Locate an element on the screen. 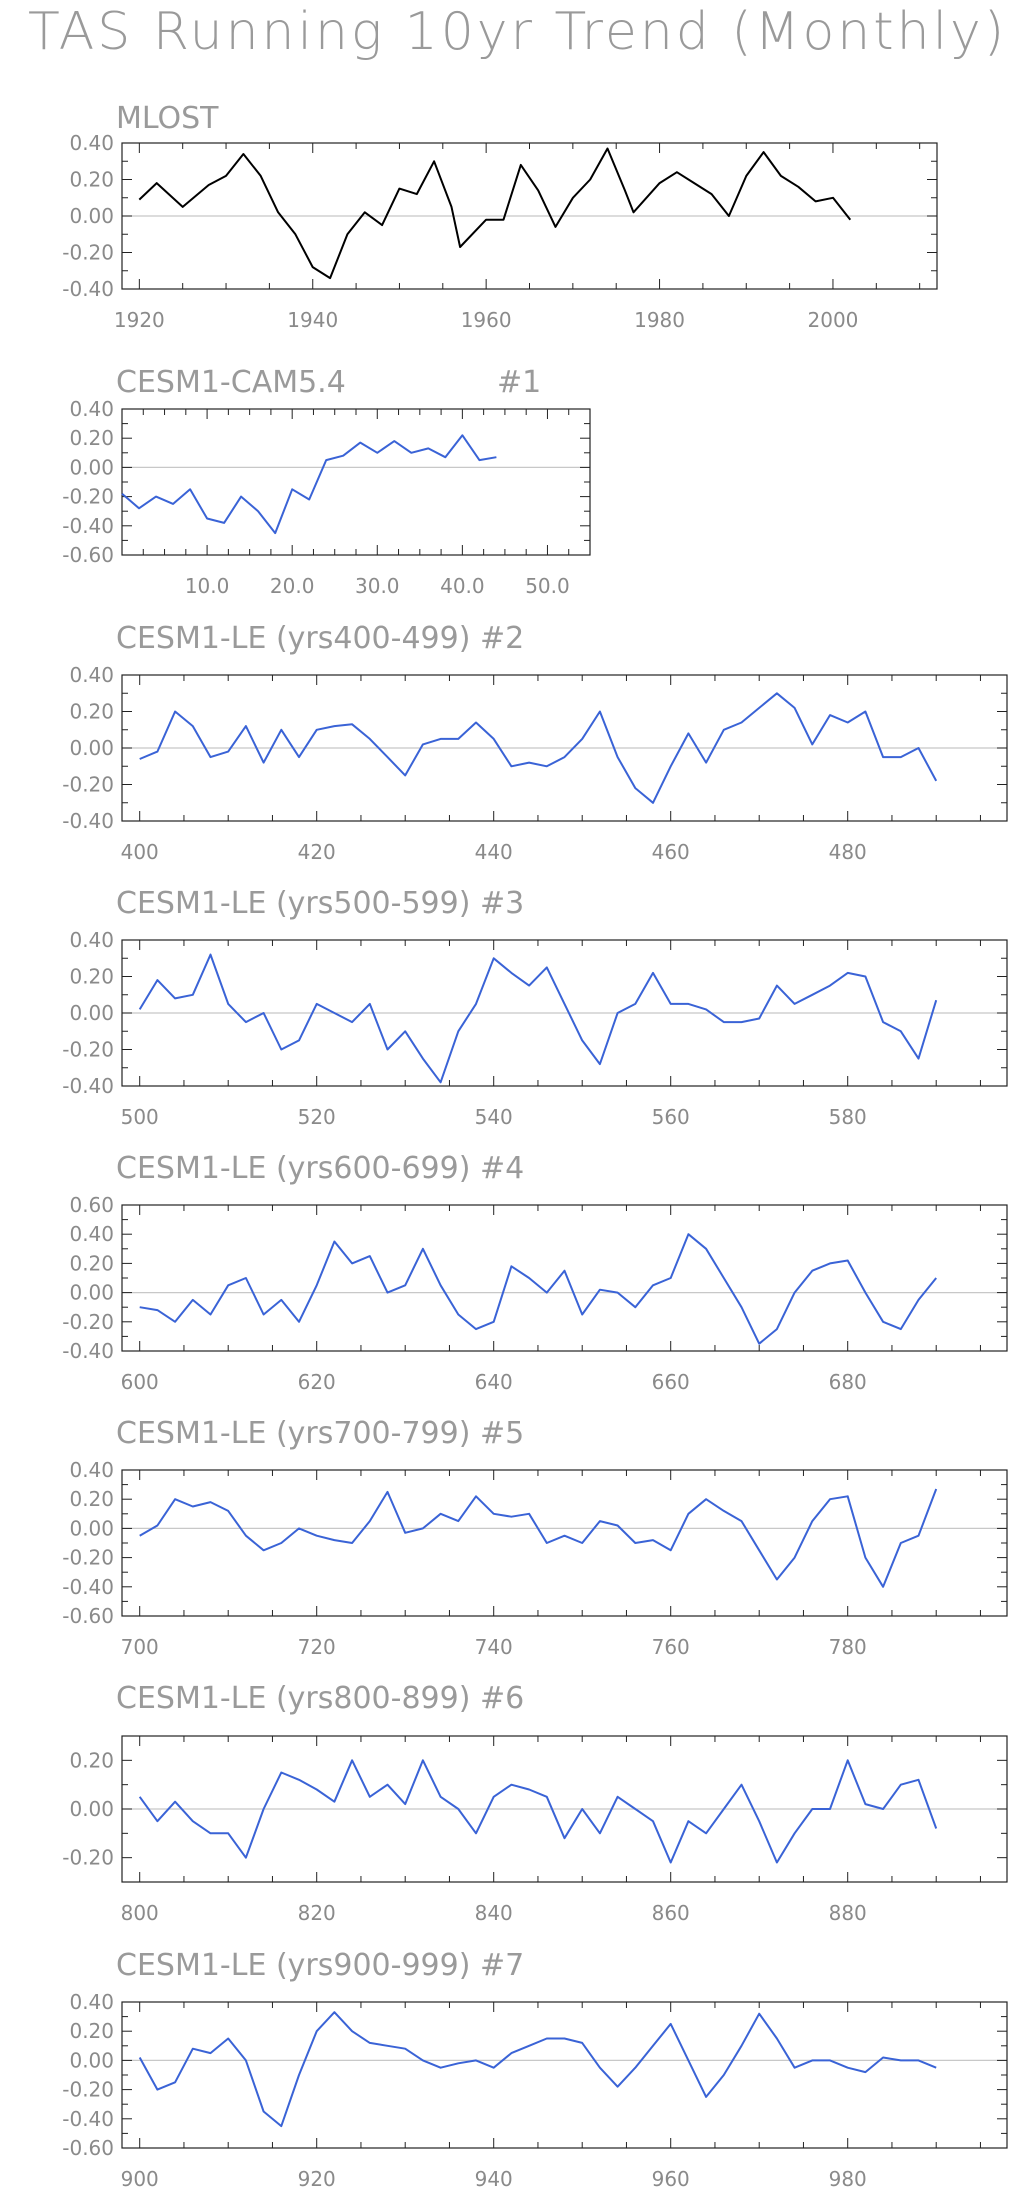 Image resolution: width=1018 pixels, height=2208 pixels. x-tick-label: 1960 is located at coordinates (486, 320).